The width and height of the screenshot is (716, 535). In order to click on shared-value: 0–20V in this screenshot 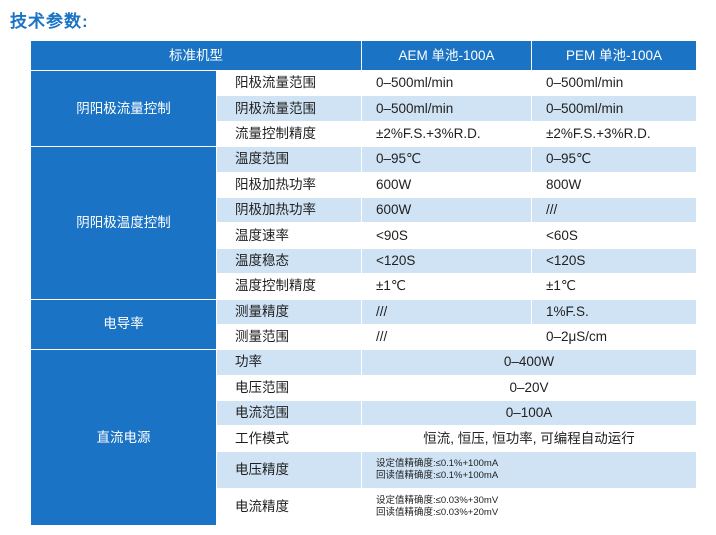, I will do `click(529, 388)`.